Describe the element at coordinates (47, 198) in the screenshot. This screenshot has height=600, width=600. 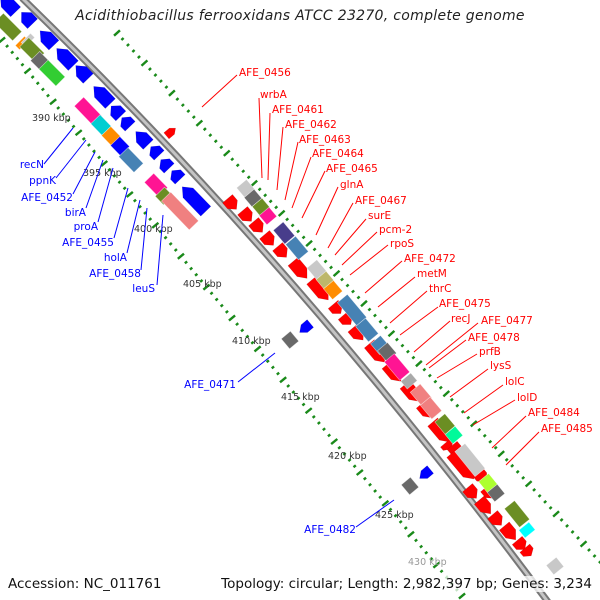
I see `gene-name: AFE_0452` at that location.